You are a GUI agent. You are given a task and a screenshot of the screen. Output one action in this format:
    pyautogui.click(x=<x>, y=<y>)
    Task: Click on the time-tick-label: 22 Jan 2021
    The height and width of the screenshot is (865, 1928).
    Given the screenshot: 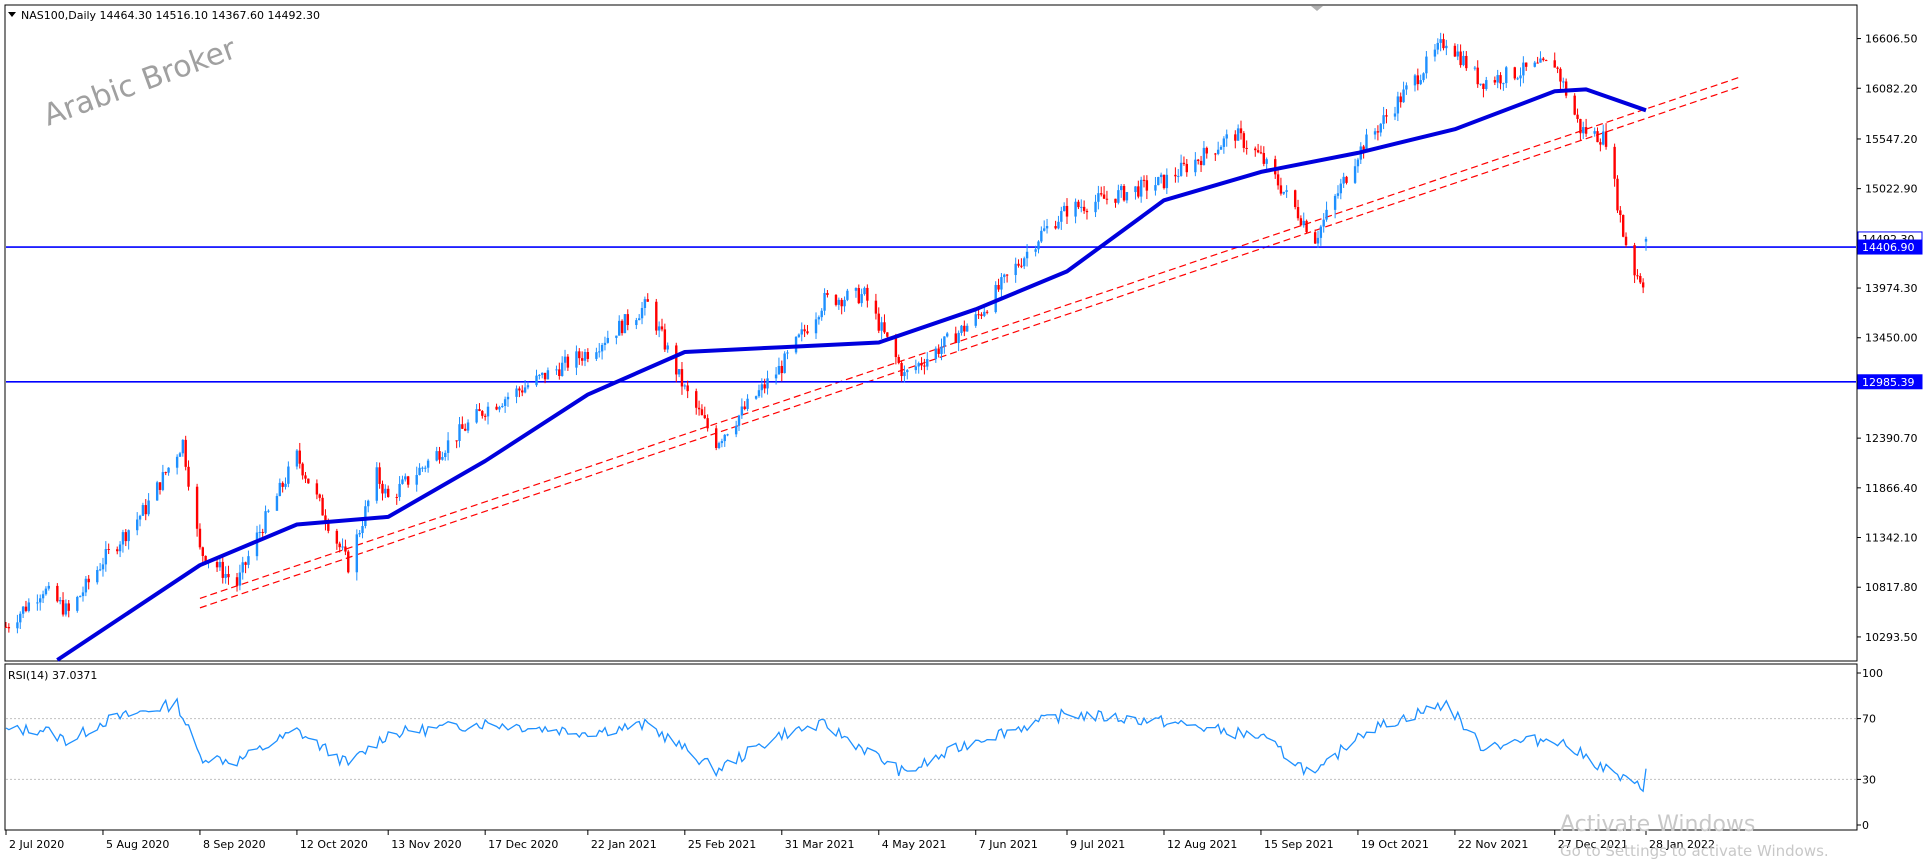 What is the action you would take?
    pyautogui.click(x=624, y=844)
    